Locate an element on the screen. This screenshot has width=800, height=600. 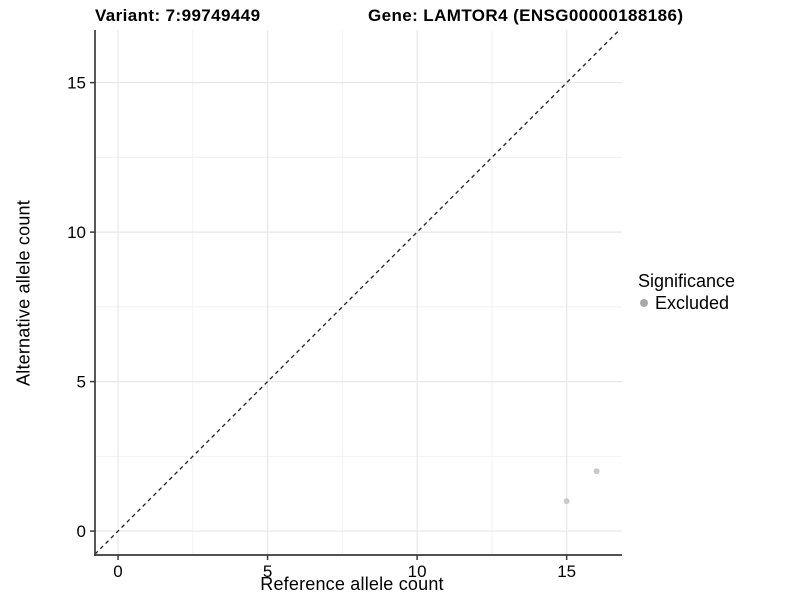
legend-point-icon is located at coordinates (644, 303).